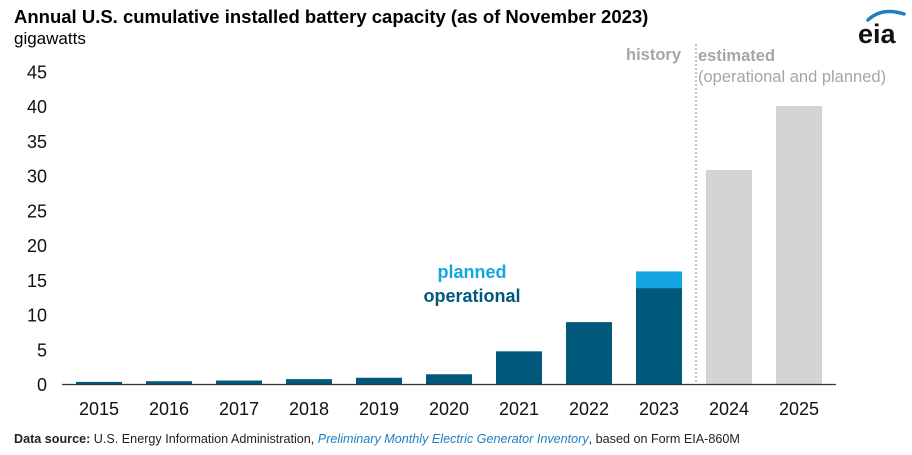 This screenshot has width=912, height=455. Describe the element at coordinates (519, 409) in the screenshot. I see `x-tick-label-2021: 2021` at that location.